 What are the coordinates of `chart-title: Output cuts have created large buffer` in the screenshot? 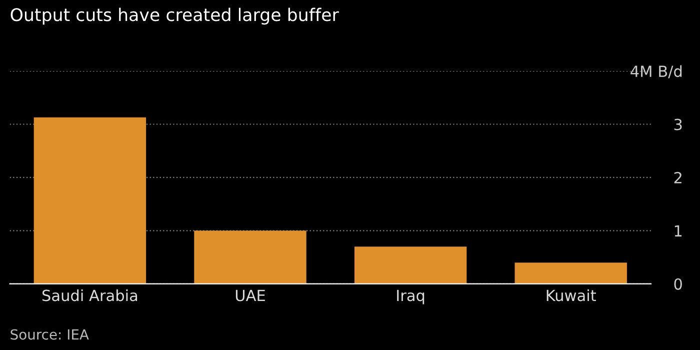 It's located at (174, 16).